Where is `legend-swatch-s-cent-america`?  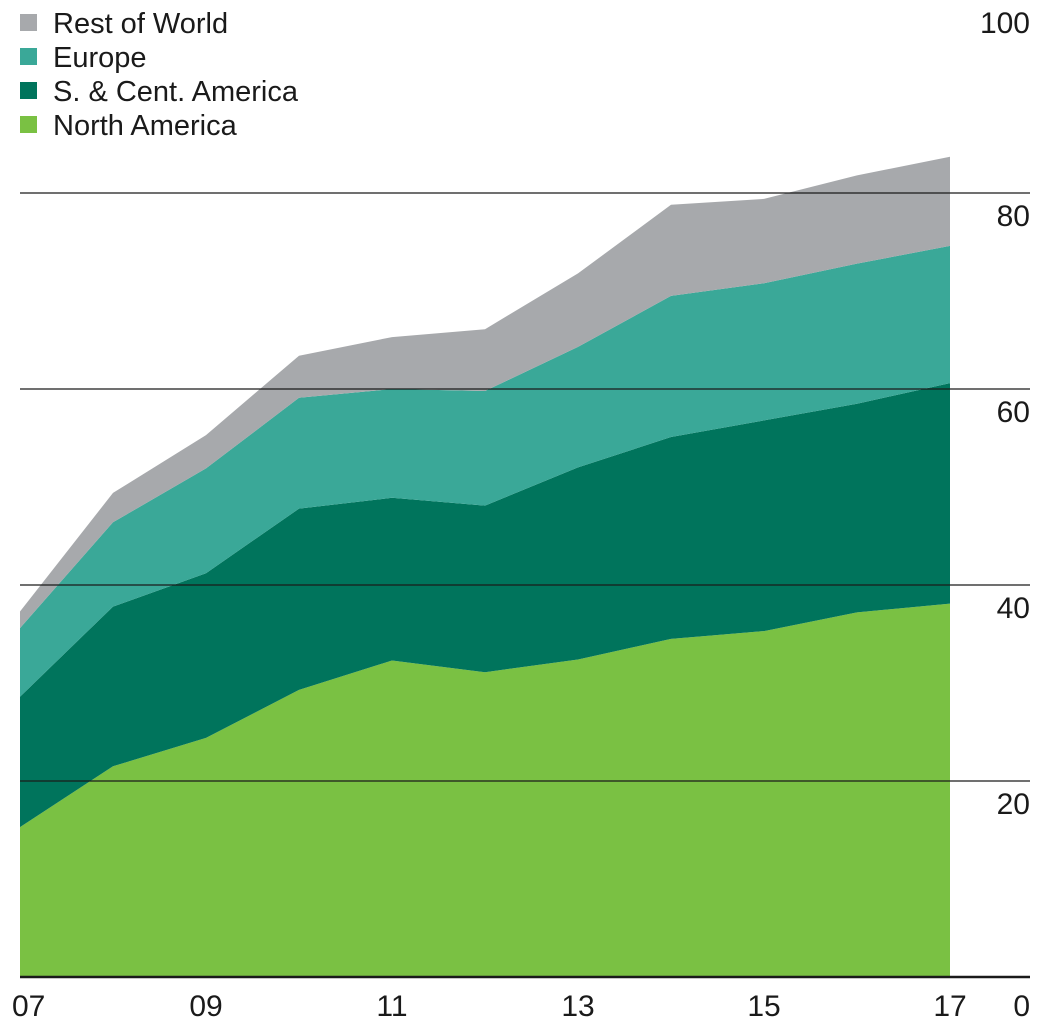 legend-swatch-s-cent-america is located at coordinates (28, 90).